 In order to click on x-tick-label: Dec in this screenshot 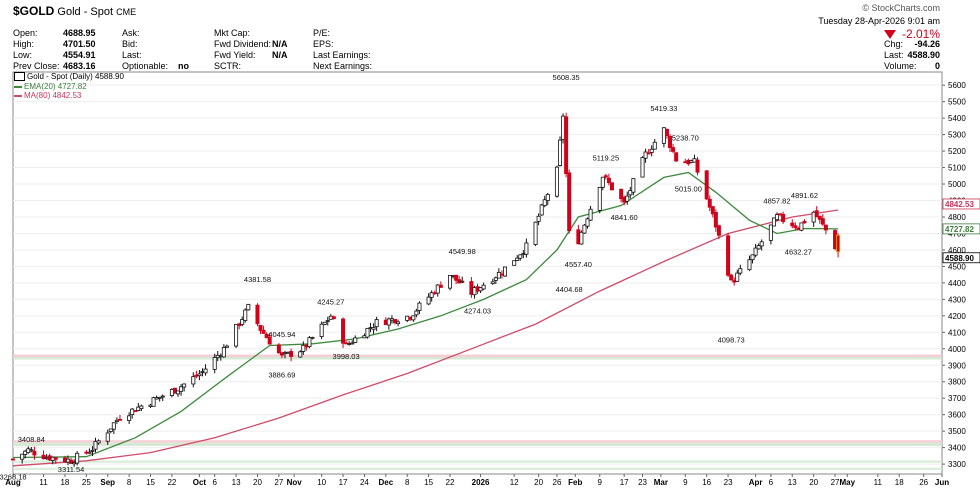, I will do `click(385, 482)`.